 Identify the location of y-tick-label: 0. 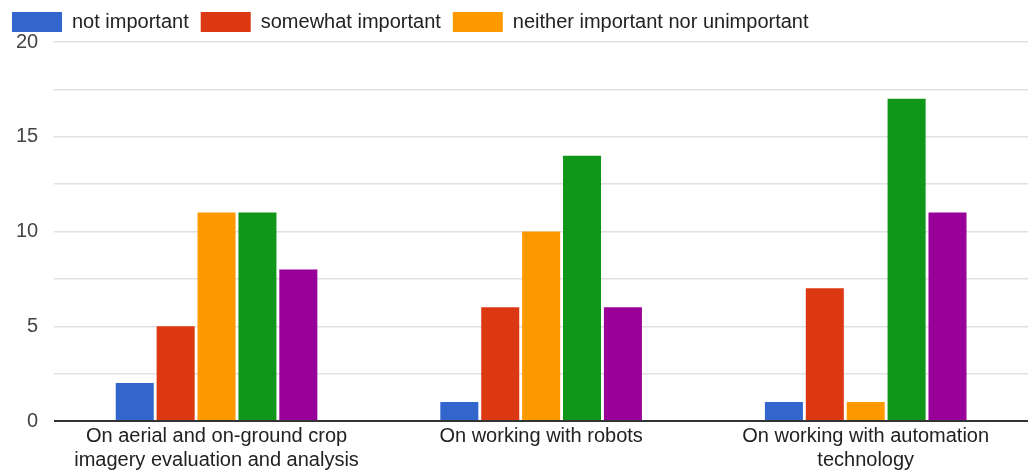
(33, 419).